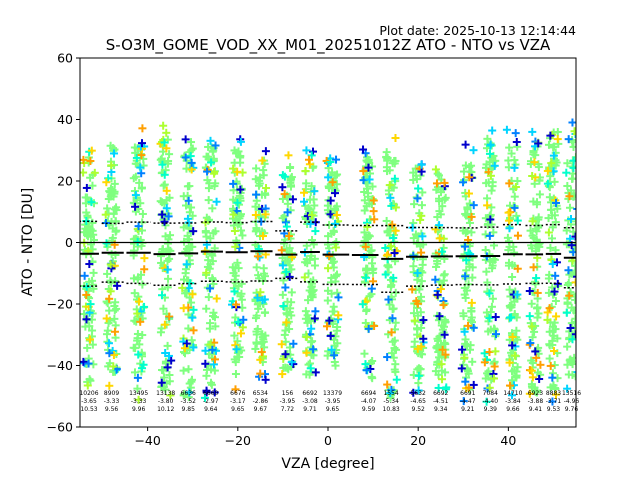  What do you see at coordinates (554, 401) in the screenshot?
I see `bin-annotation-mean: -3.71` at bounding box center [554, 401].